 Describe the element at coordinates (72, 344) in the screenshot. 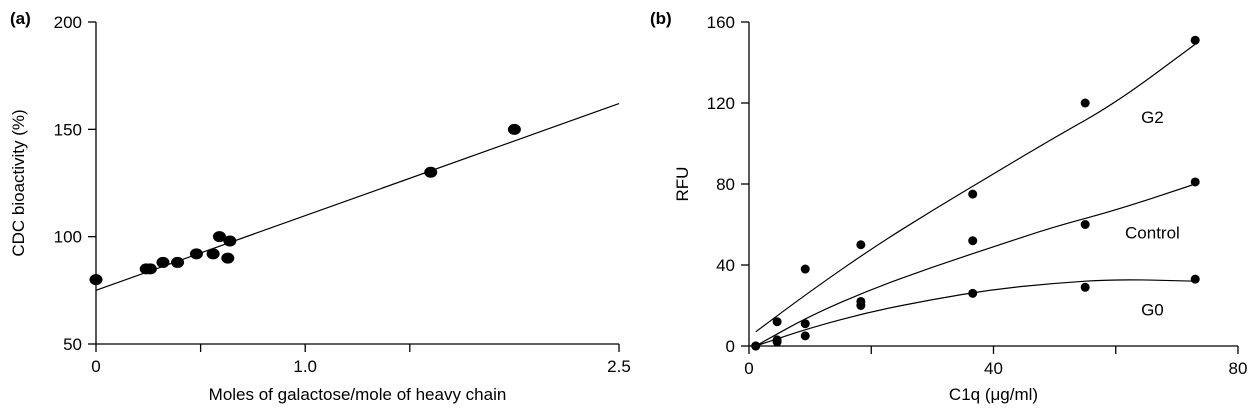

I see `panel-a-y-tick-label: 50` at that location.